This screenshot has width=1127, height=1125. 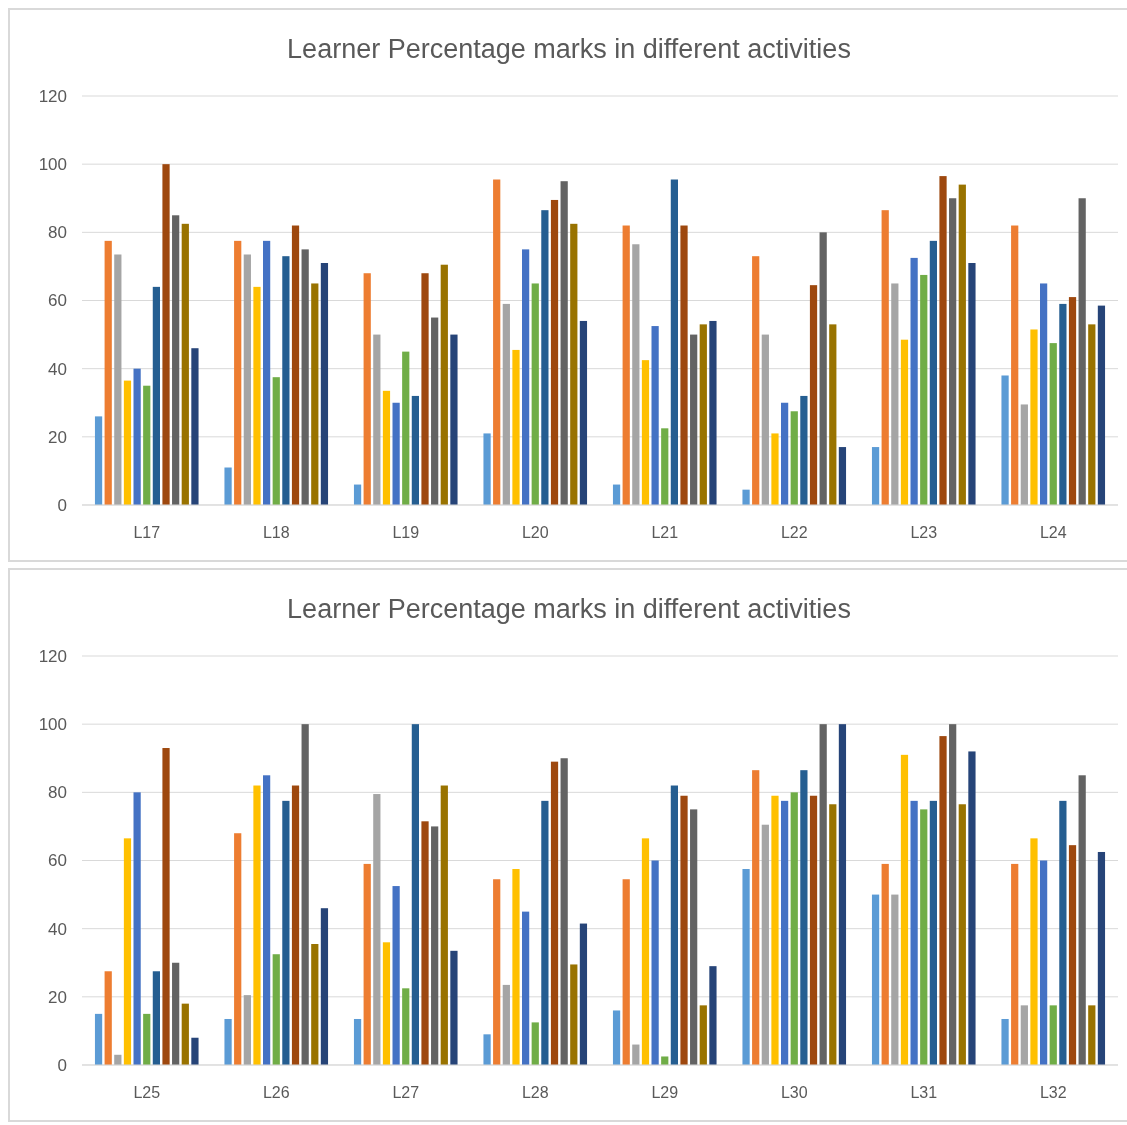 I want to click on x-tick-label: L19, so click(x=406, y=532).